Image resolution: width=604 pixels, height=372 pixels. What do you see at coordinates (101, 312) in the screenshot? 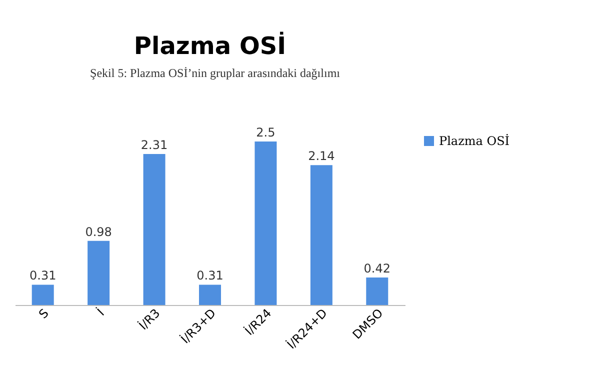
I see `x-tick-label: İ` at bounding box center [101, 312].